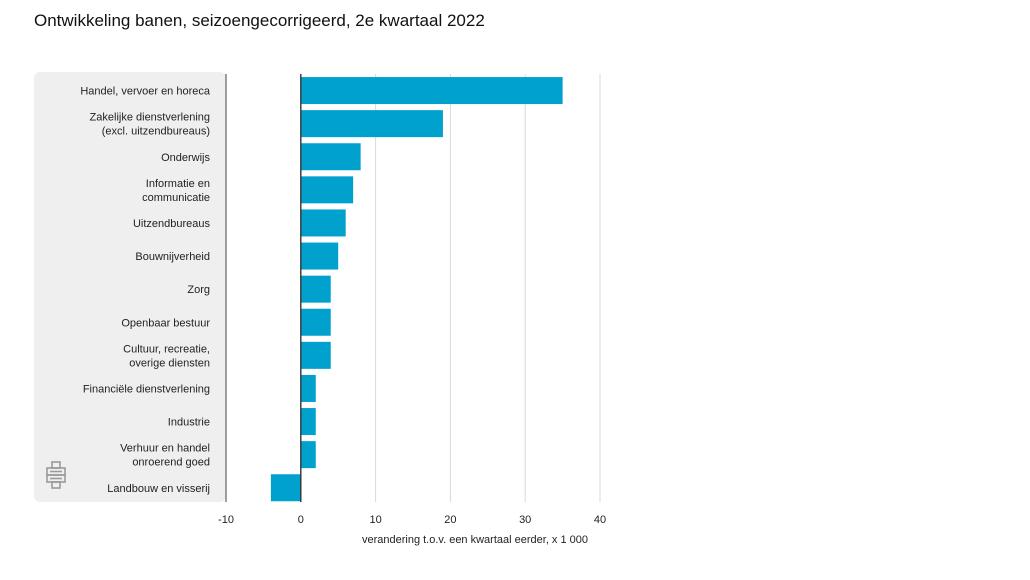 The height and width of the screenshot is (580, 1030). I want to click on x-tick-label: 0, so click(301, 520).